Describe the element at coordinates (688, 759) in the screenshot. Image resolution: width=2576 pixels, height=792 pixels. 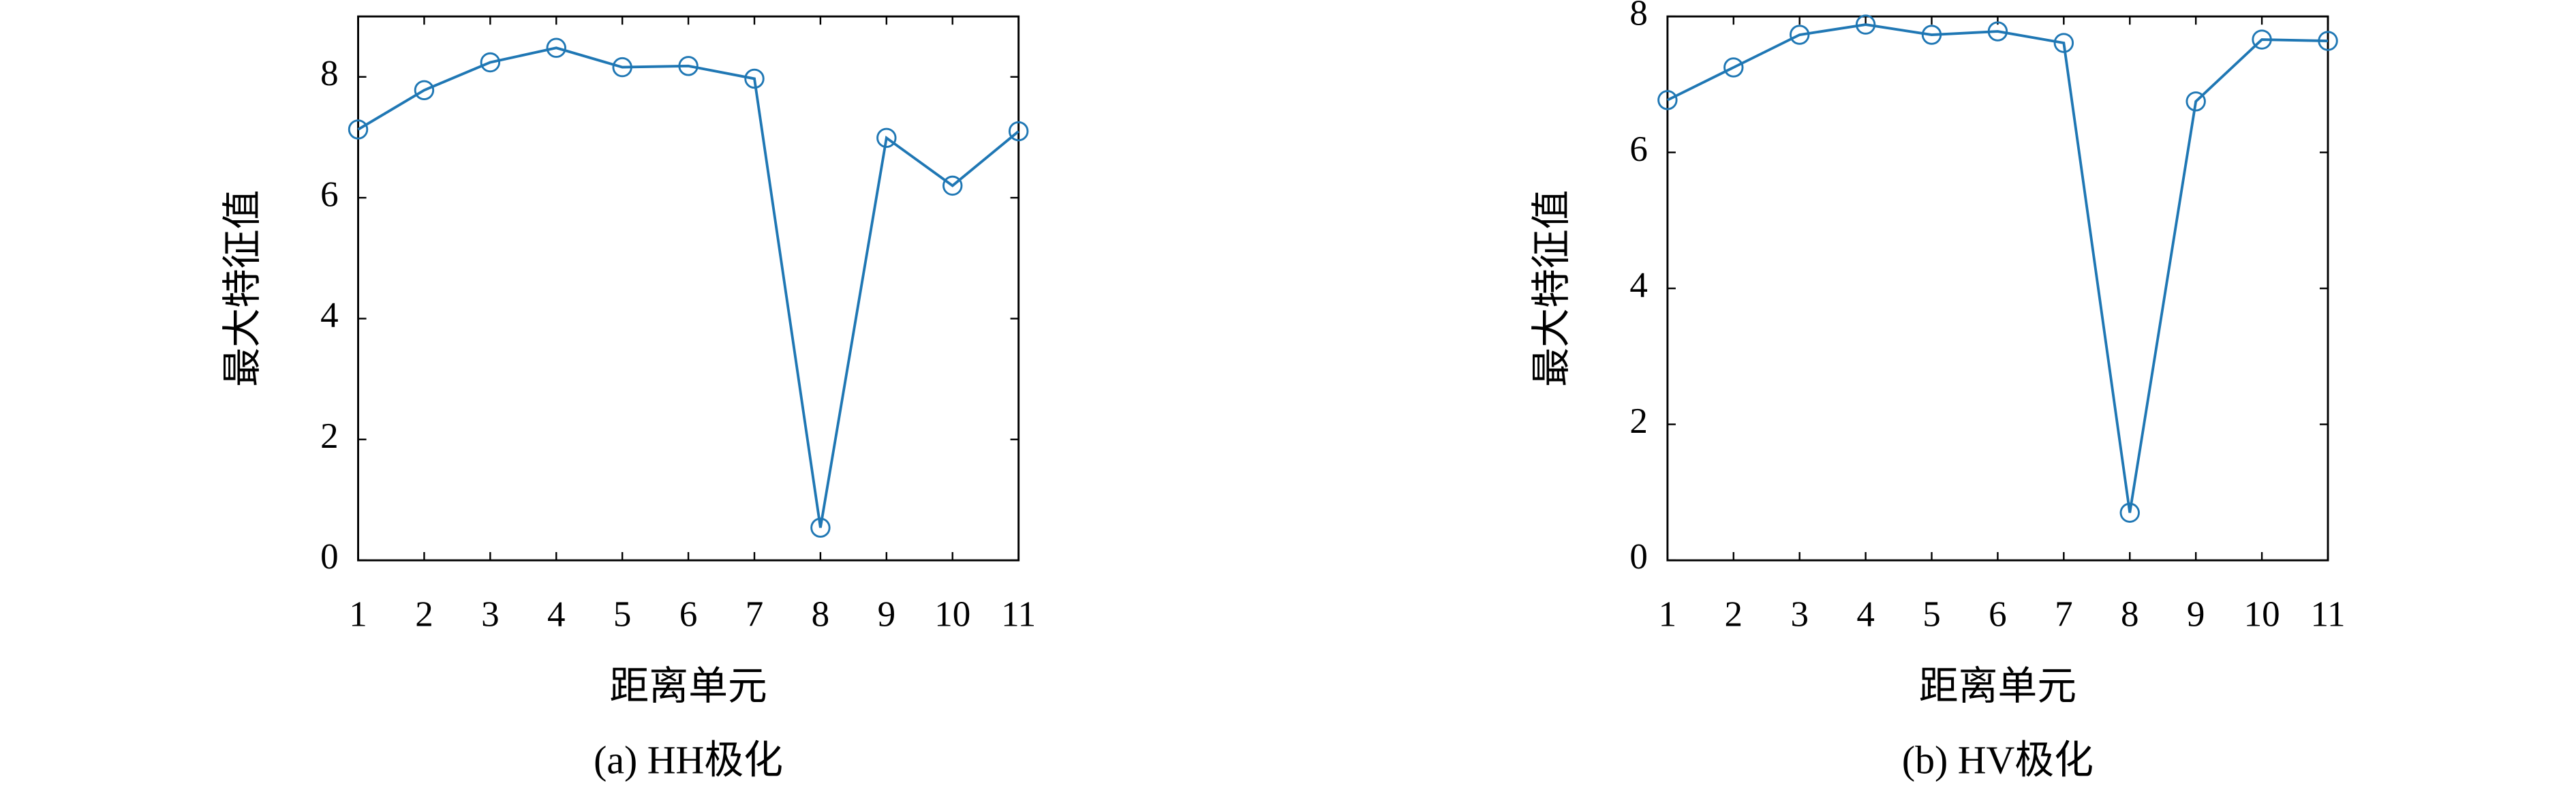
I see `caption: (a) HH极化` at that location.